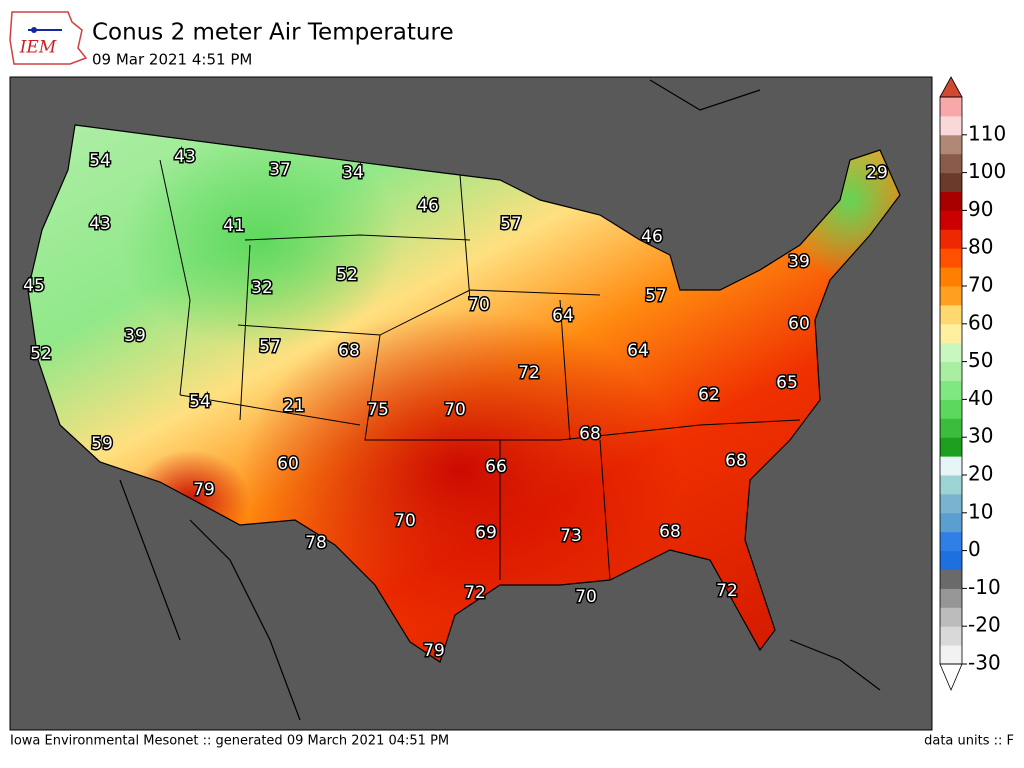 The image size is (1024, 768). What do you see at coordinates (980, 322) in the screenshot?
I see `colorbar-tick-label: 60` at bounding box center [980, 322].